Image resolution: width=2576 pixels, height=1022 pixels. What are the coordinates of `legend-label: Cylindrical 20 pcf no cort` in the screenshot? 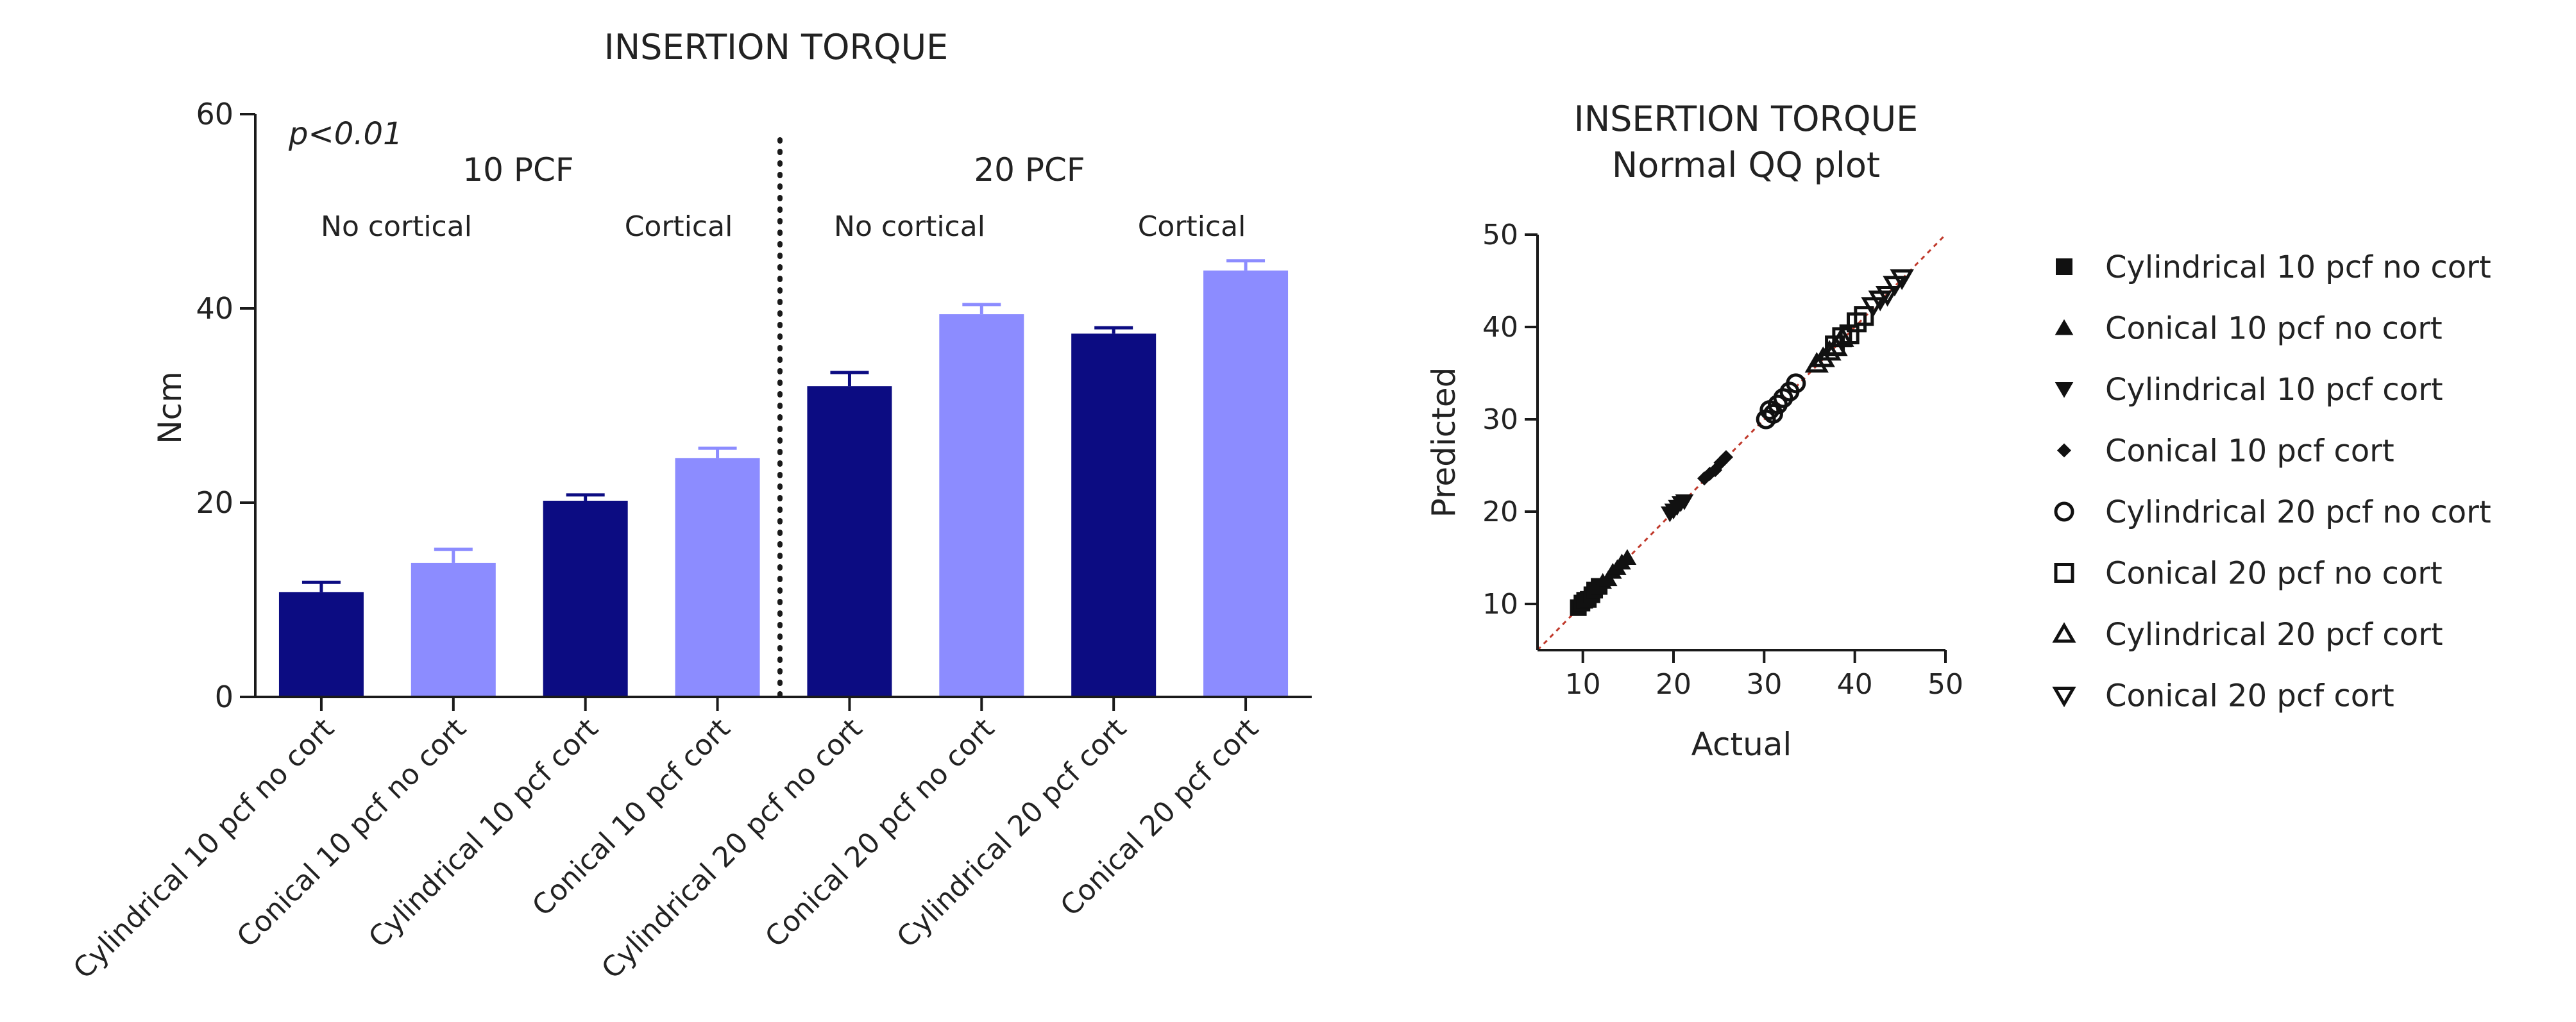 It's located at (2298, 512).